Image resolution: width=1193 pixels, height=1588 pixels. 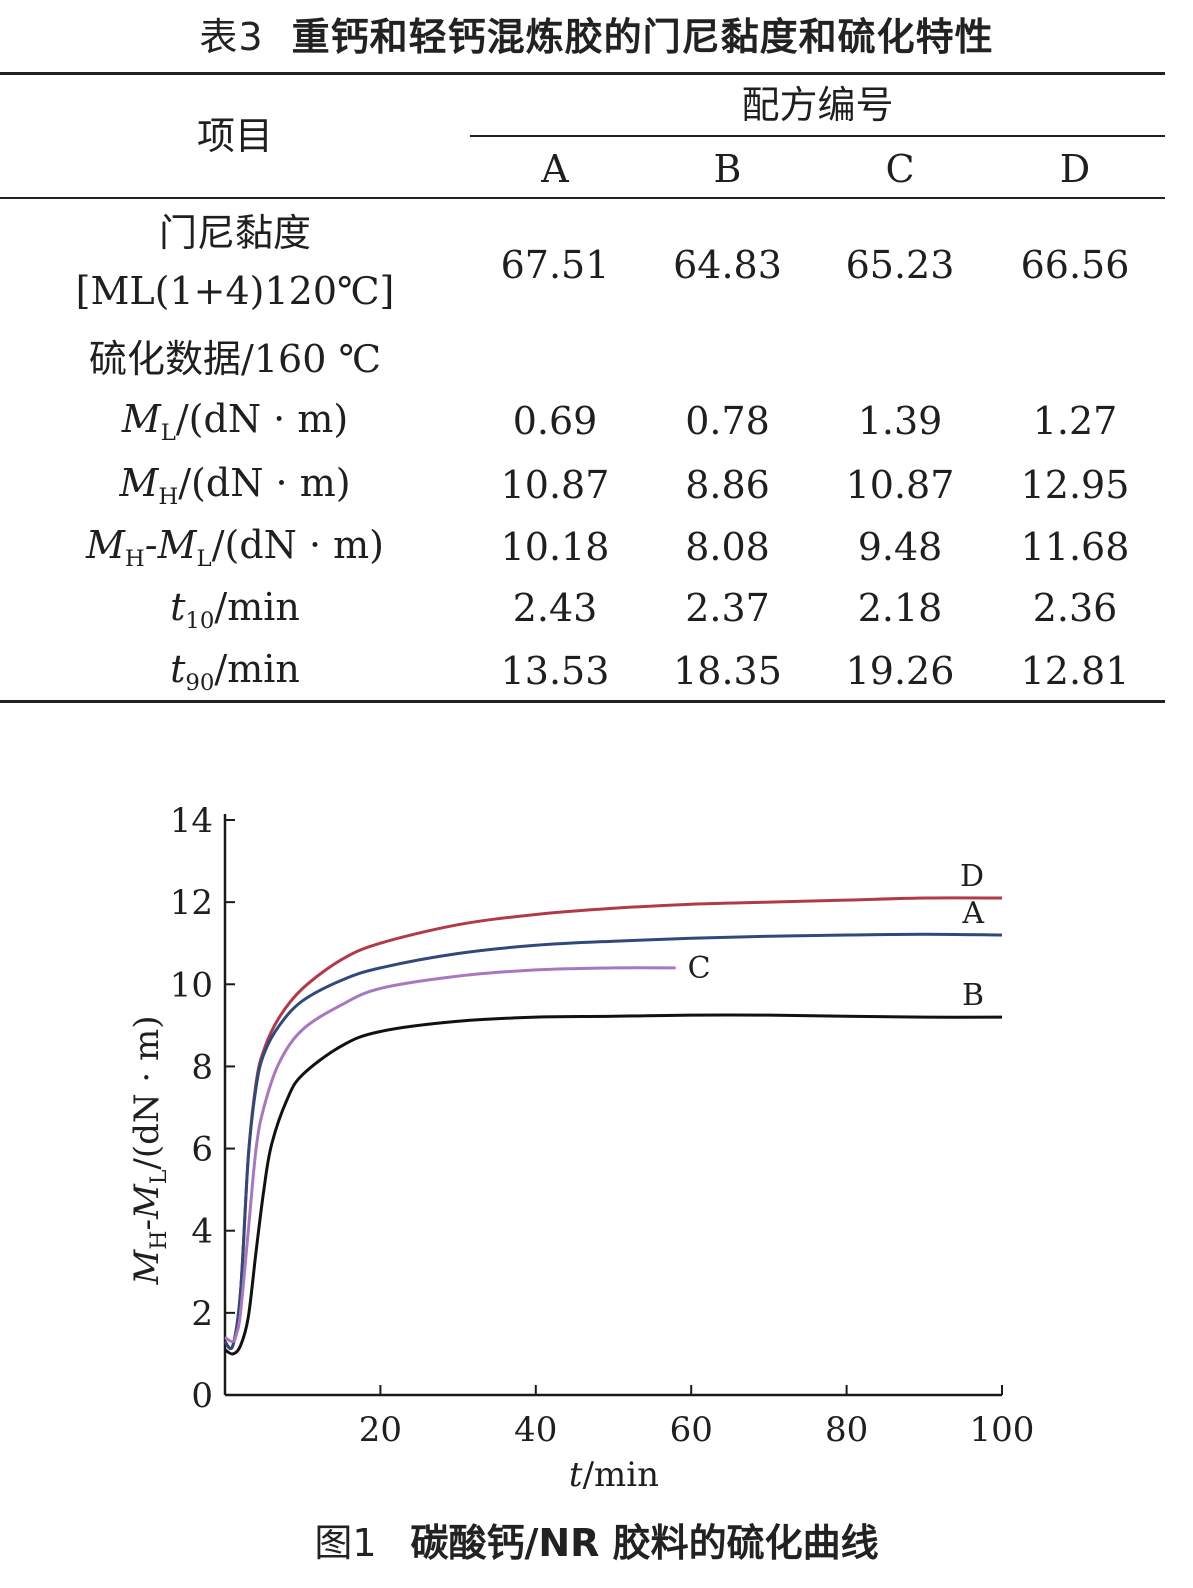 What do you see at coordinates (1002, 1430) in the screenshot?
I see `x-tick-label: 100` at bounding box center [1002, 1430].